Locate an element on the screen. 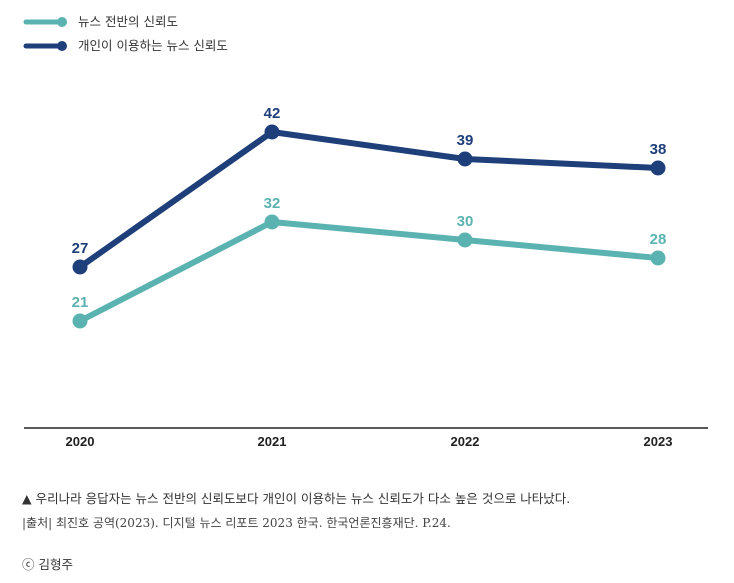  author-credit: ⓒ 김형주 is located at coordinates (47, 563).